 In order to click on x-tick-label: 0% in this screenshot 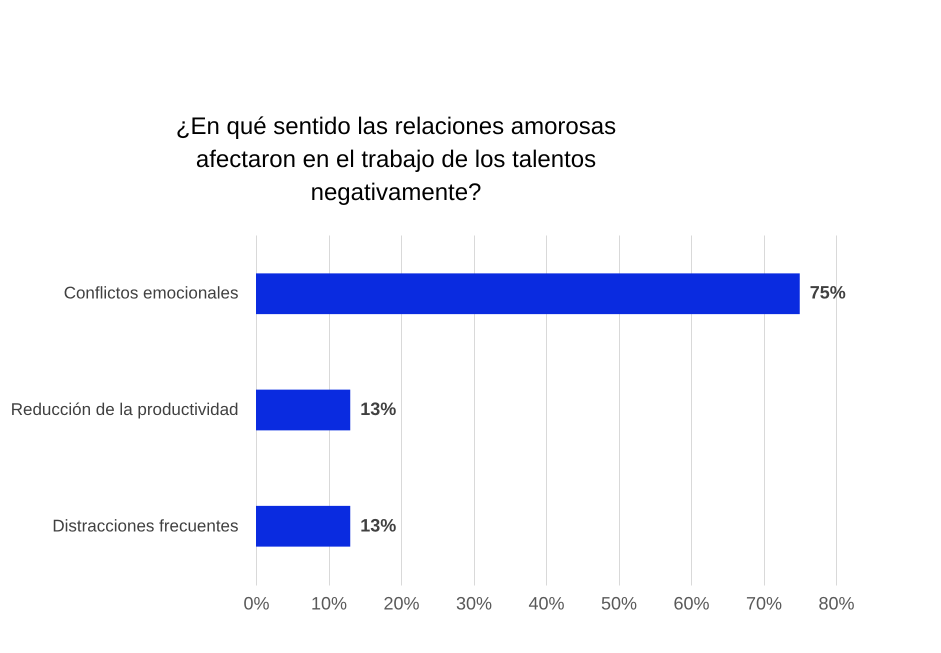, I will do `click(256, 604)`.